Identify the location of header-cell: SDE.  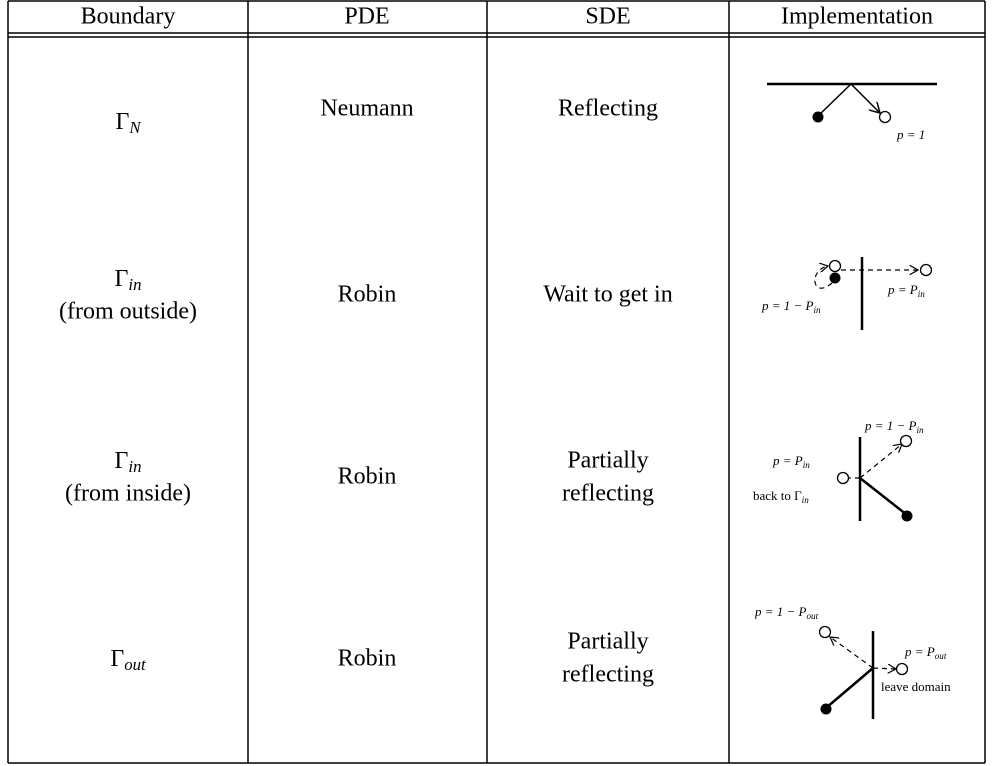
(607, 17).